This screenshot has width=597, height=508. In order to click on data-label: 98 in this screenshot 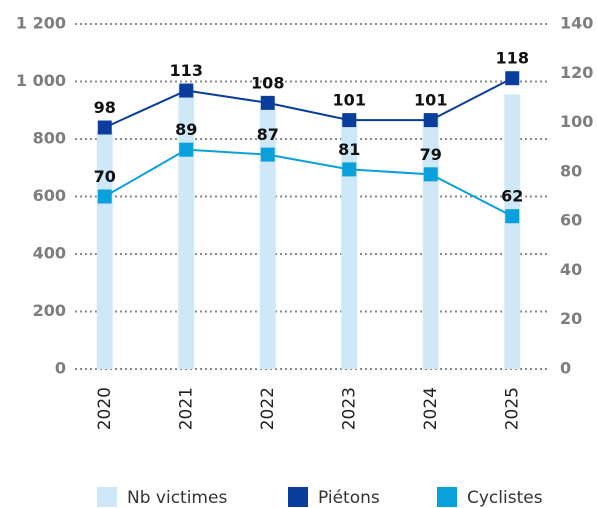, I will do `click(105, 107)`.